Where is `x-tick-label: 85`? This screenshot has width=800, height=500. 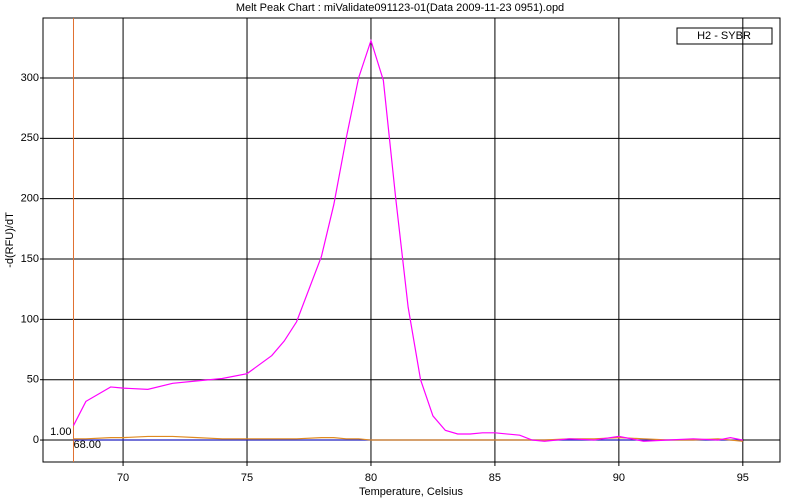
x-tick-label: 85 is located at coordinates (495, 478).